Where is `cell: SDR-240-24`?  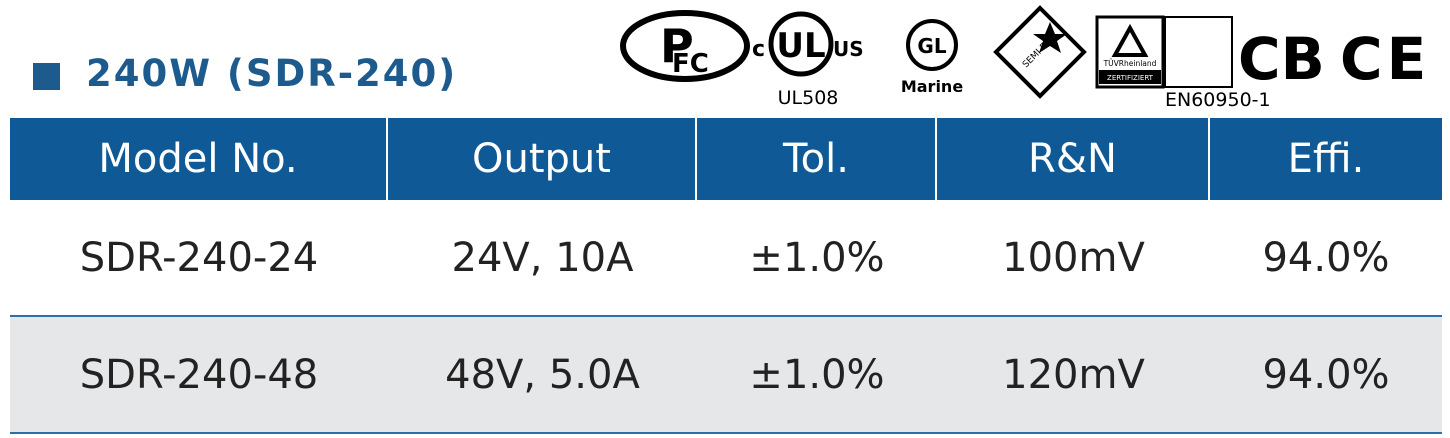
cell: SDR-240-24 is located at coordinates (199, 257).